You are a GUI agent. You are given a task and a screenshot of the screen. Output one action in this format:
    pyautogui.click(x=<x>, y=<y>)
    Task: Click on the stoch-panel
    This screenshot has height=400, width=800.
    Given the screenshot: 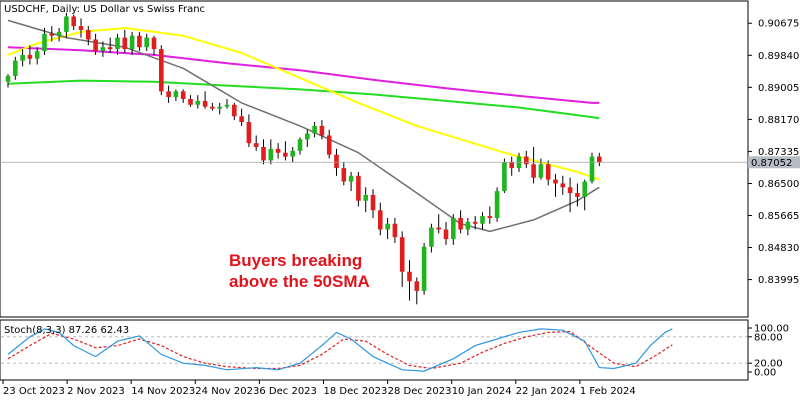 What is the action you would take?
    pyautogui.click(x=374, y=350)
    